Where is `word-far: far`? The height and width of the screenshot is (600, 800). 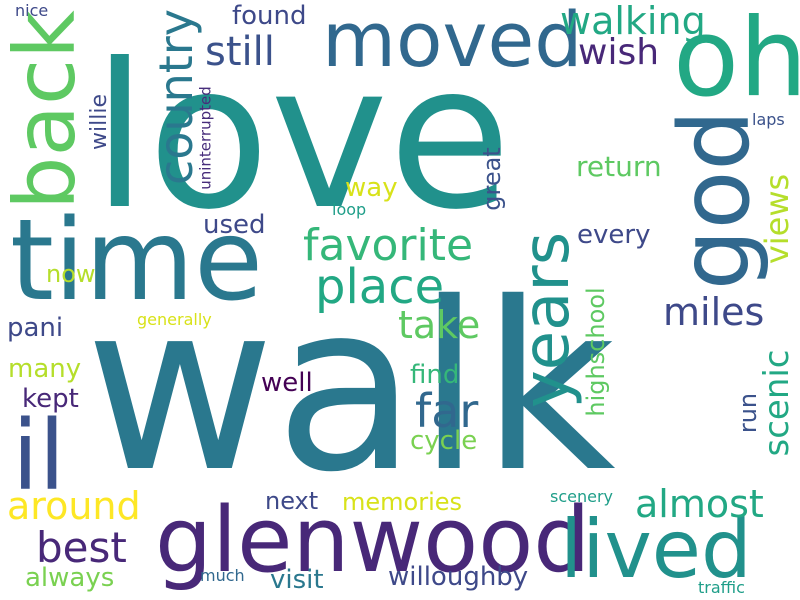 word-far: far is located at coordinates (447, 411).